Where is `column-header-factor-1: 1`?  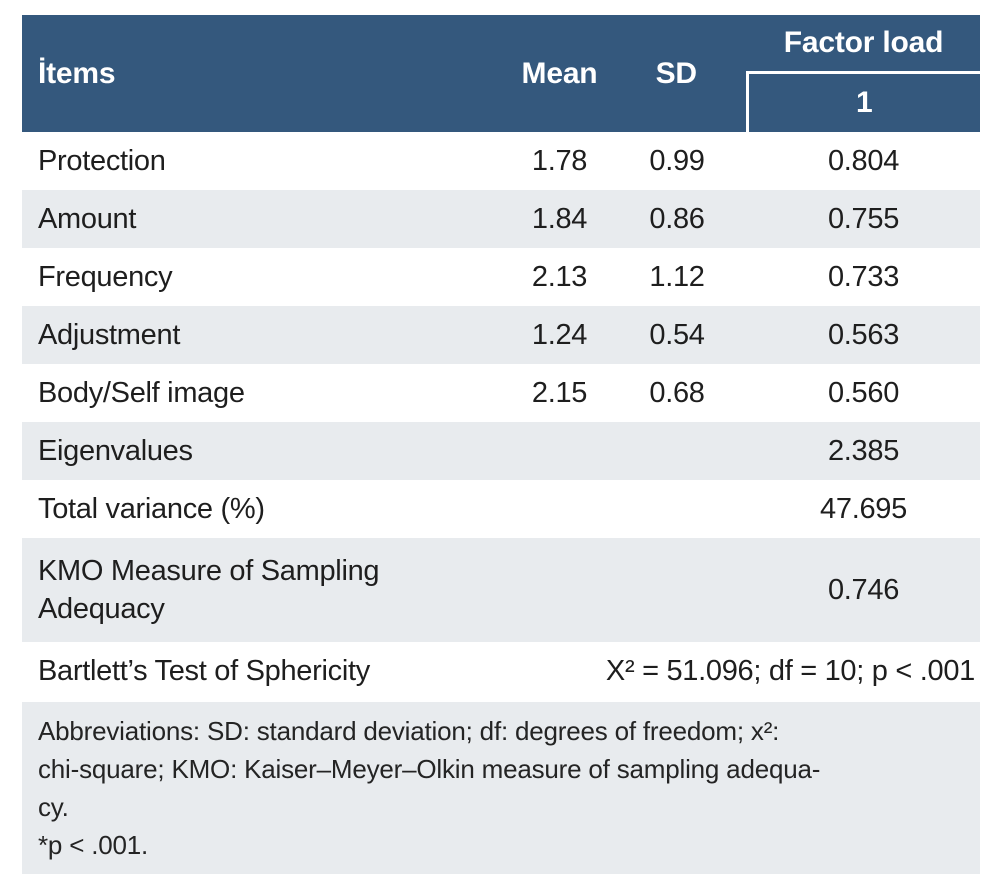
column-header-factor-1: 1 is located at coordinates (862, 102).